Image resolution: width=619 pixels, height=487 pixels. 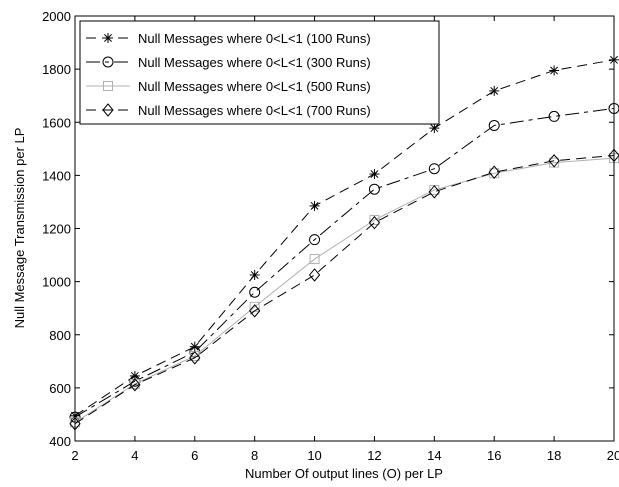 I want to click on x-tick-label: 6, so click(x=194, y=455).